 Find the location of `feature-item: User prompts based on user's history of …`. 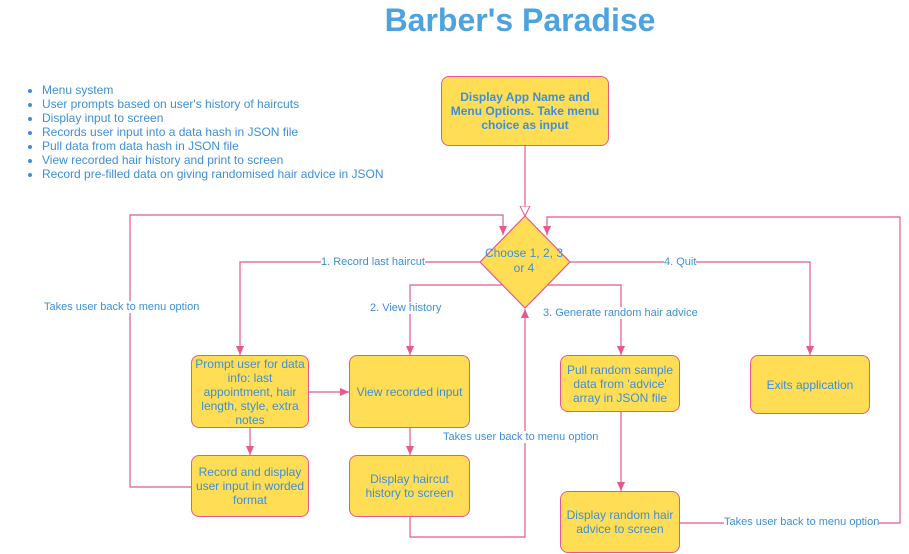

feature-item: User prompts based on user's history of … is located at coordinates (213, 104).